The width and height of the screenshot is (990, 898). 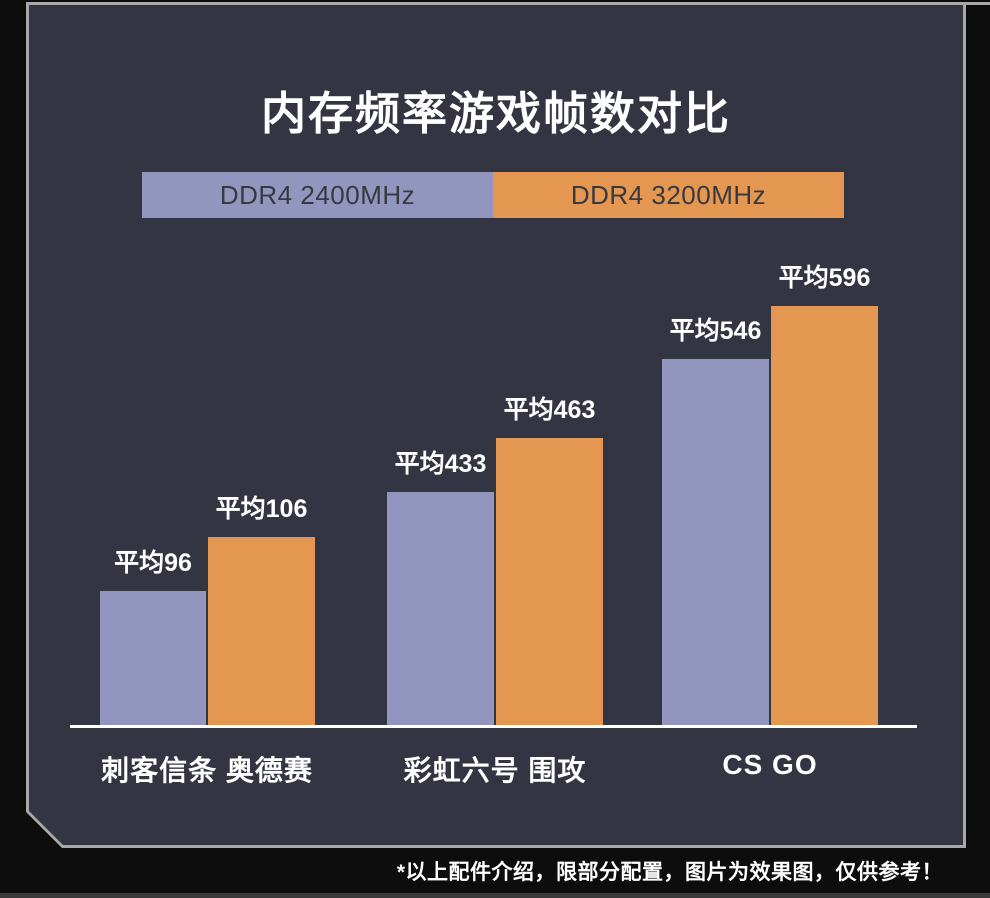 I want to click on category-label-3: CS GO, so click(x=770, y=764).